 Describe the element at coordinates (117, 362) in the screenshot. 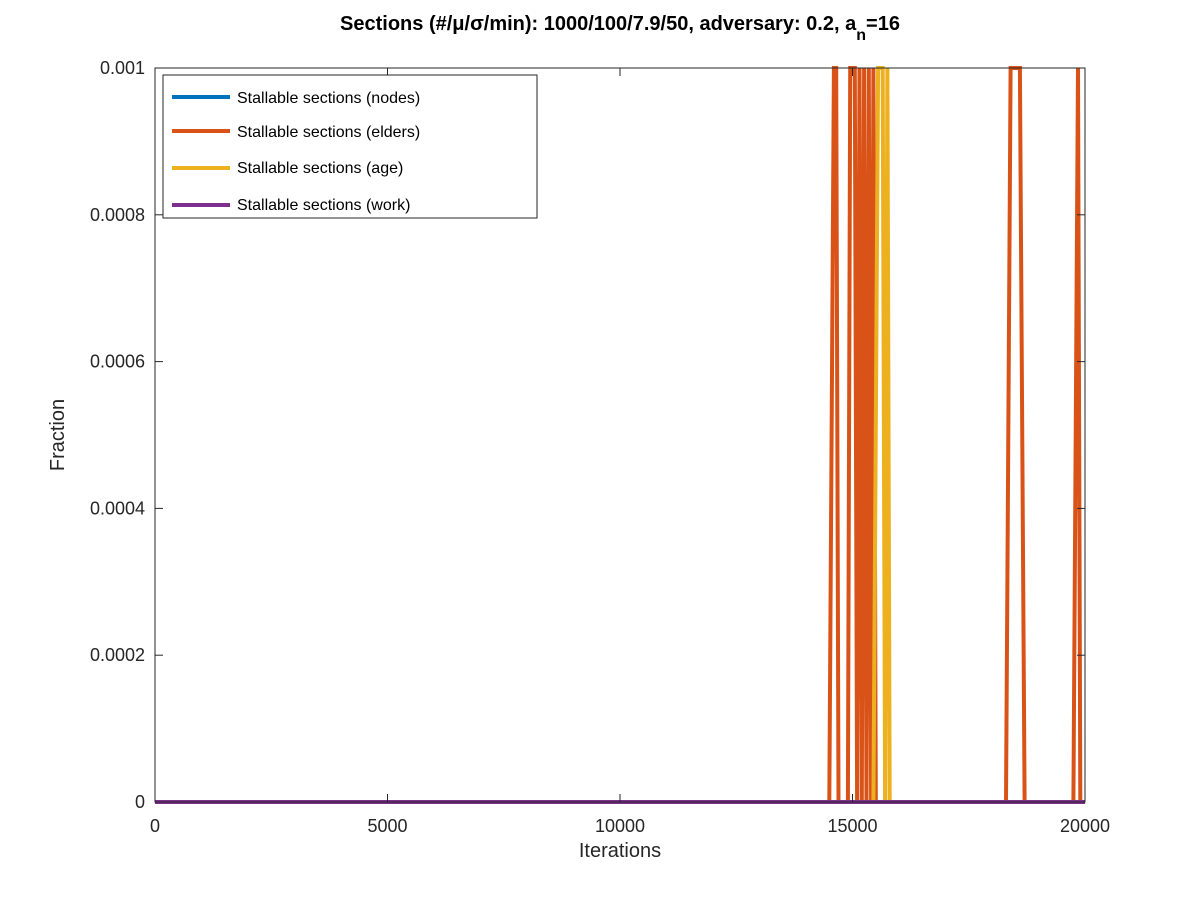

I see `y-tick-label: 0.0006` at that location.